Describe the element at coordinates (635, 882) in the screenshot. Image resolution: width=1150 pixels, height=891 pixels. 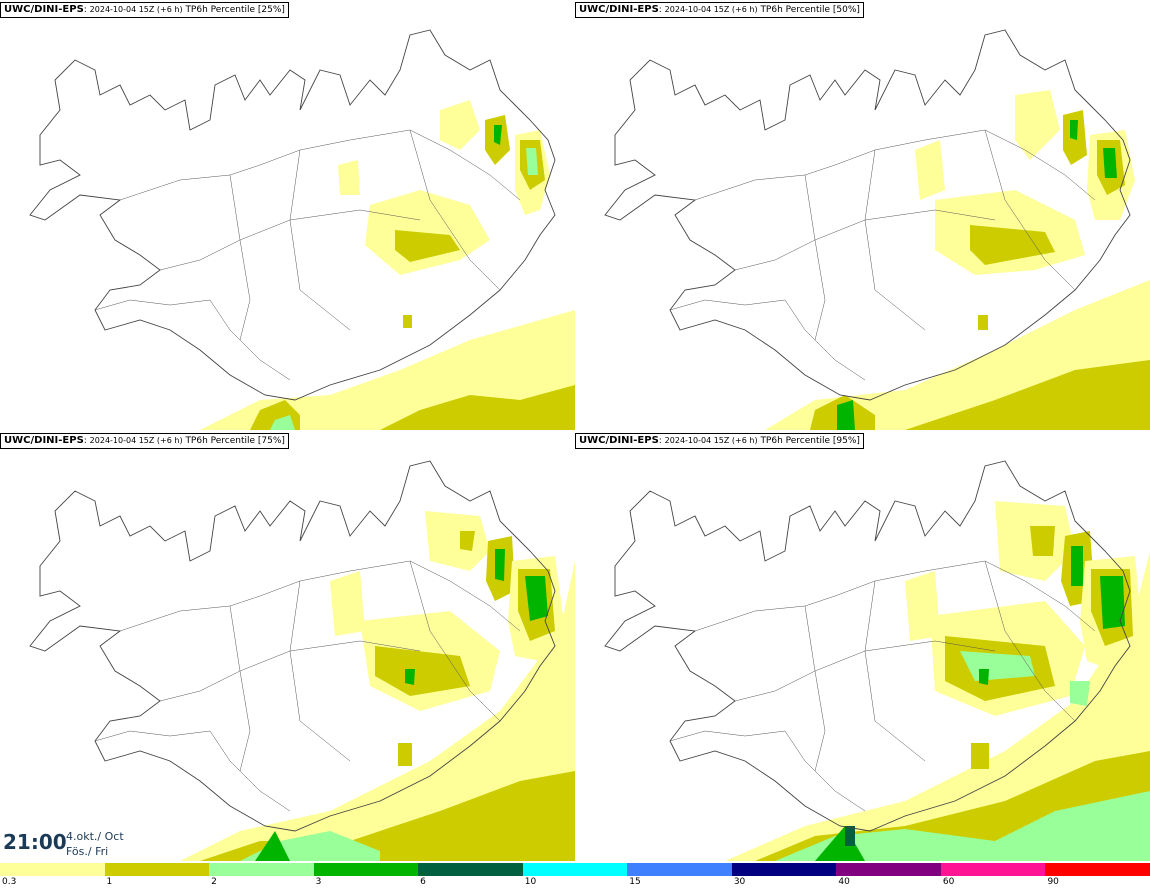
I see `legend-tick-label: 15` at that location.